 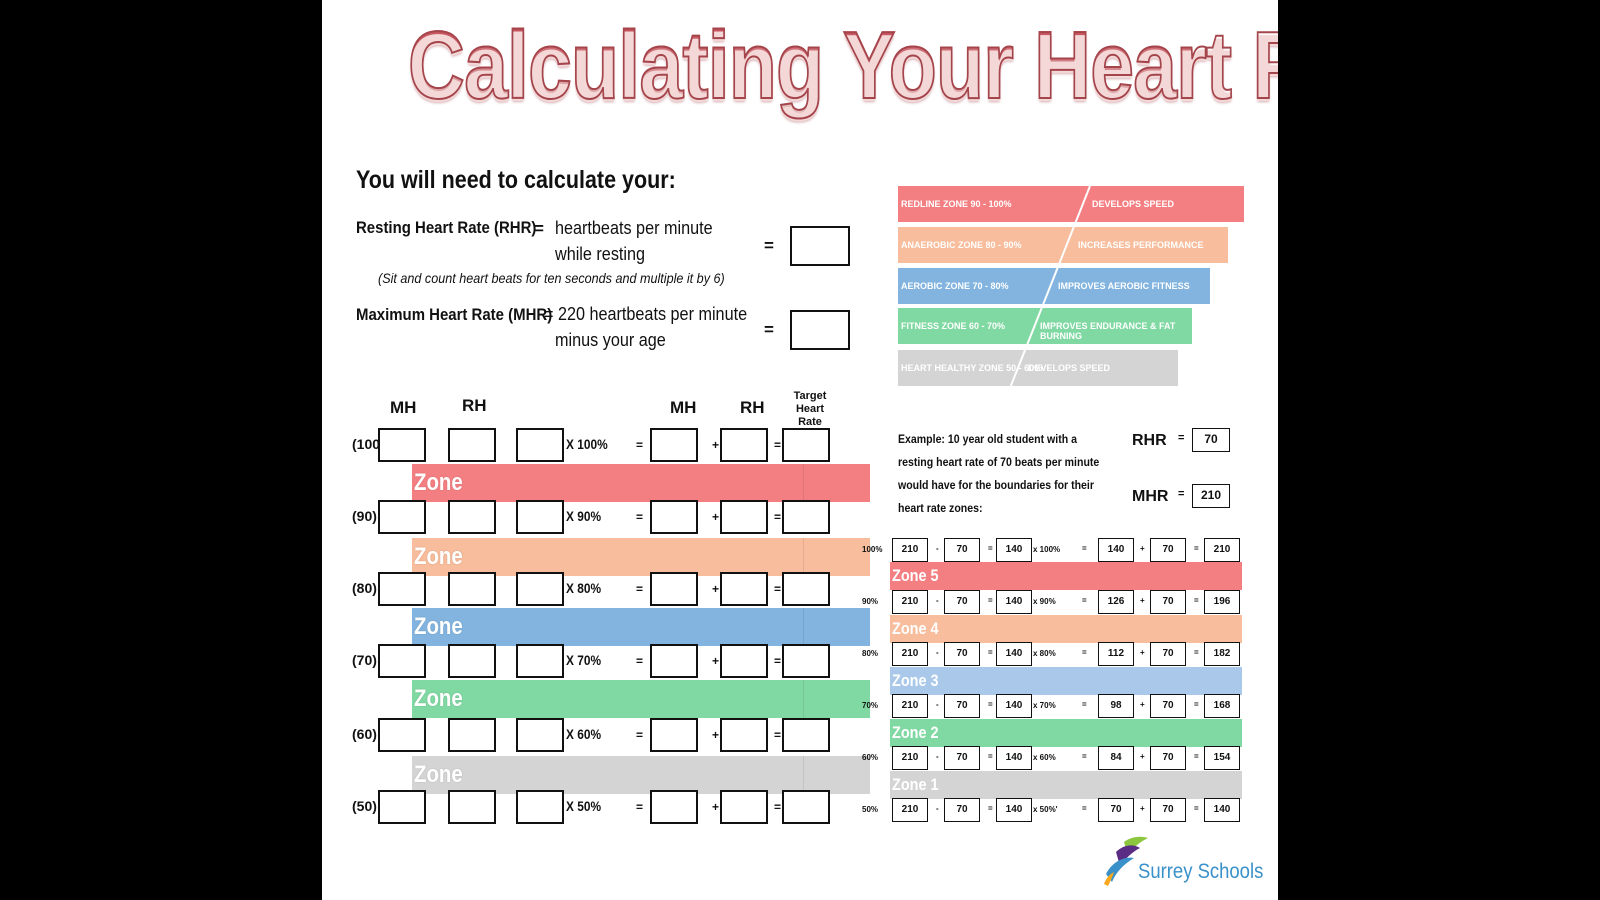 What do you see at coordinates (612, 808) in the screenshot?
I see `worksheet-row: (50)-=X 50%=+=` at bounding box center [612, 808].